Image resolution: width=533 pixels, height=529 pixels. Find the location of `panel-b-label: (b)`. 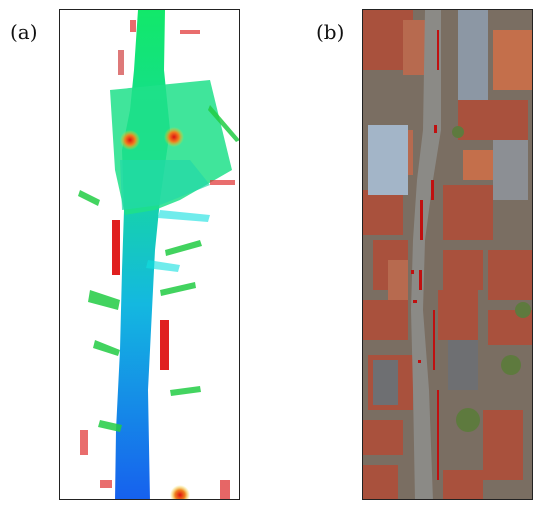

panel-b-label: (b) is located at coordinates (330, 32).